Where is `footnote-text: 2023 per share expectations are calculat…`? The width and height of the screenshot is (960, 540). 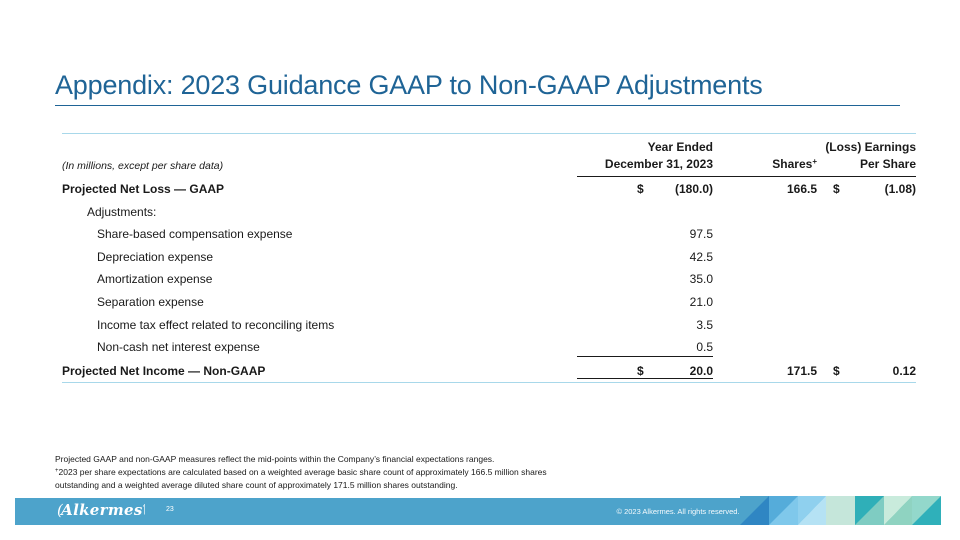 footnote-text: 2023 per share expectations are calculat… is located at coordinates (302, 472).